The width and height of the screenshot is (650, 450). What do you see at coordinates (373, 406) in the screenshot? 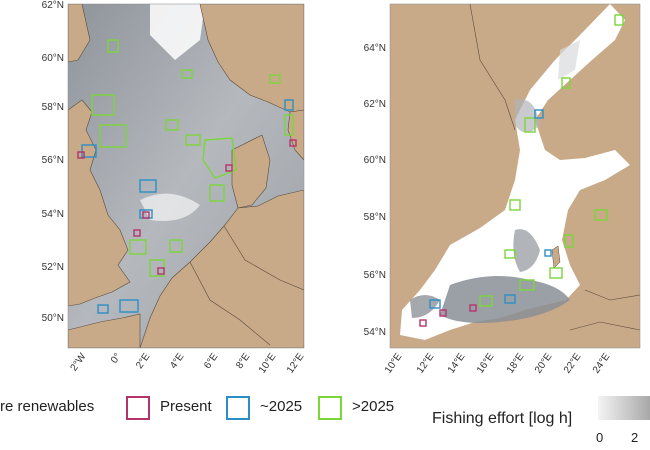
I see `legend-label-future: >2025` at bounding box center [373, 406].